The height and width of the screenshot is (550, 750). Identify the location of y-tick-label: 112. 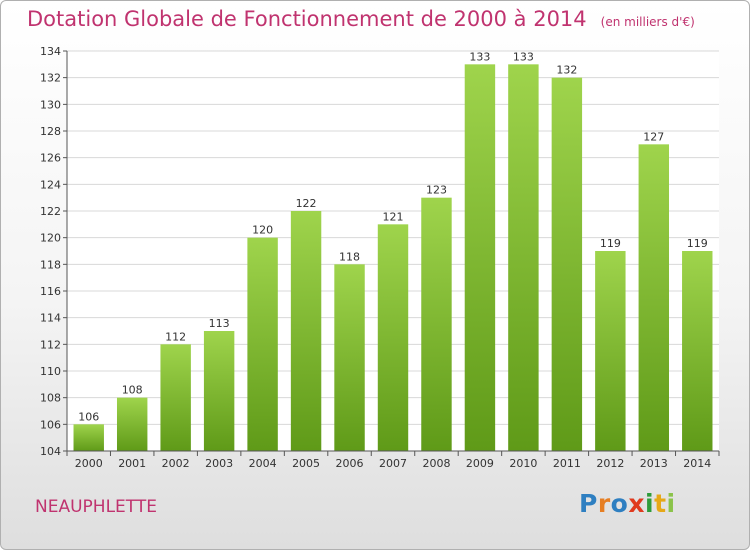
(50, 344).